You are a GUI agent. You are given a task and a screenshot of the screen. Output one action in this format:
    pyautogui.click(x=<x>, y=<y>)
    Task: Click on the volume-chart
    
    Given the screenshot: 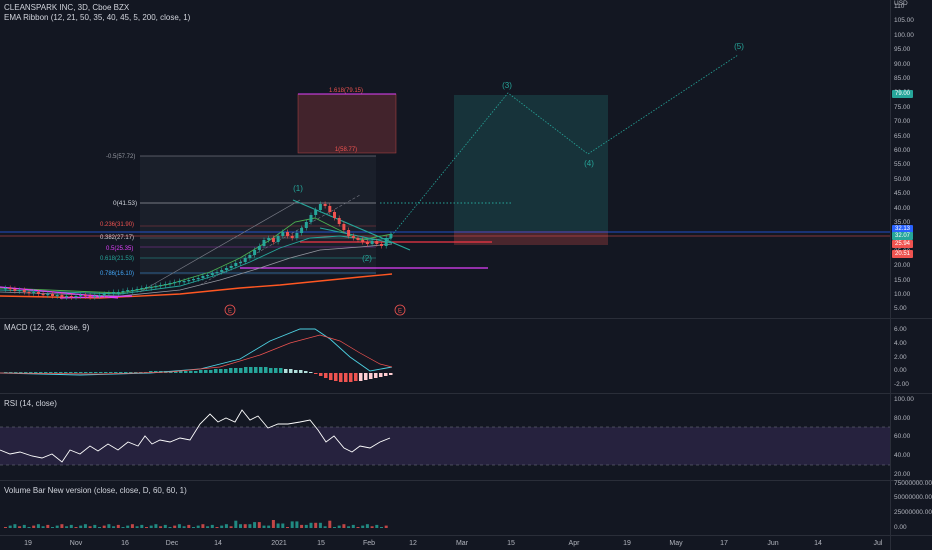 What is the action you would take?
    pyautogui.click(x=445, y=508)
    